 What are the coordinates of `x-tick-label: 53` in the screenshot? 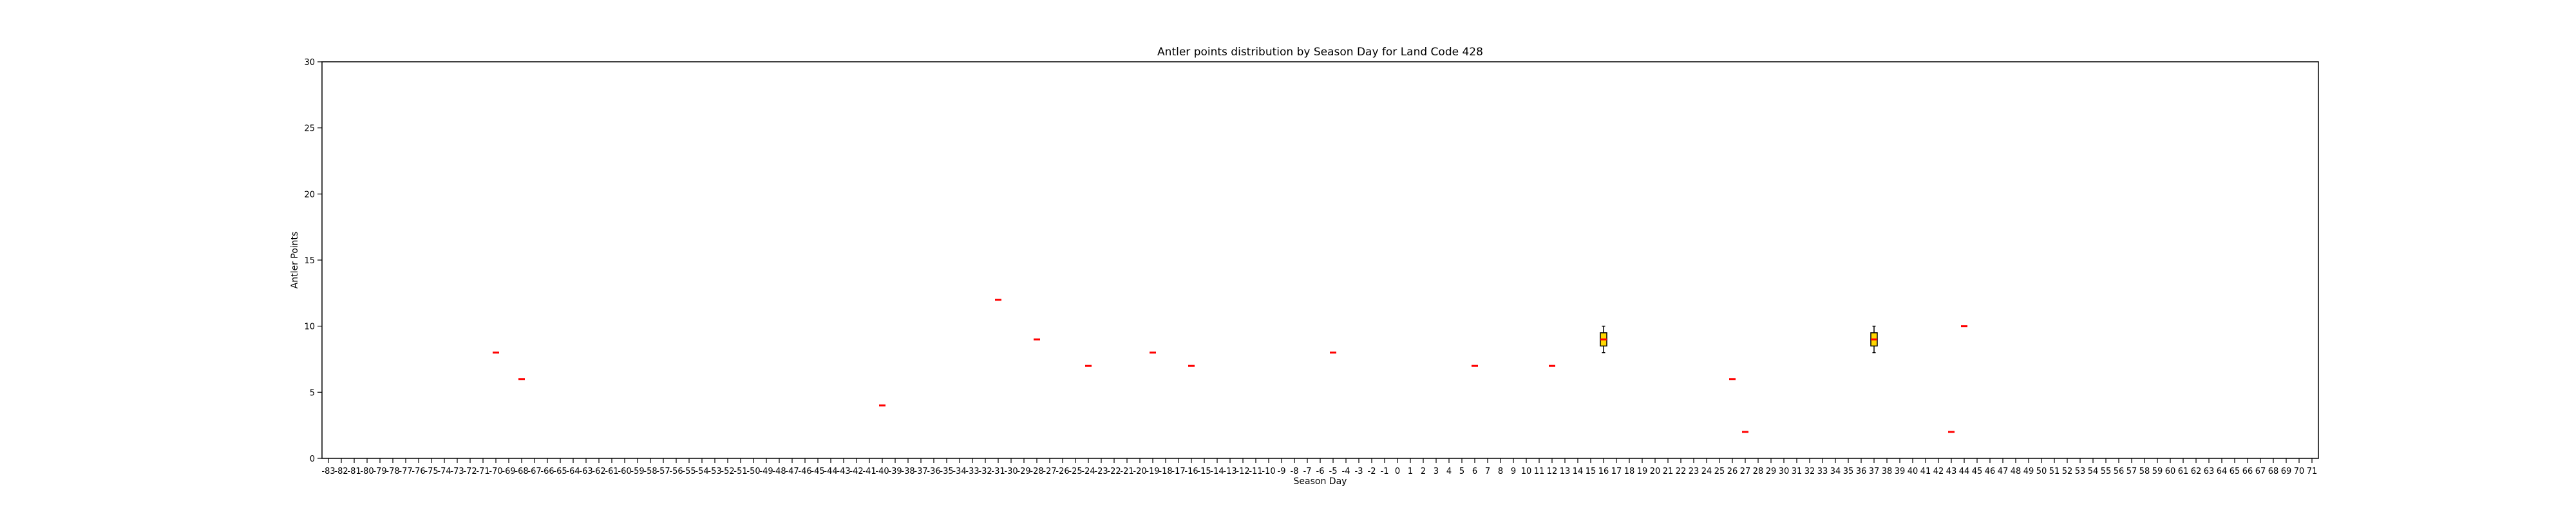 It's located at (2080, 472).